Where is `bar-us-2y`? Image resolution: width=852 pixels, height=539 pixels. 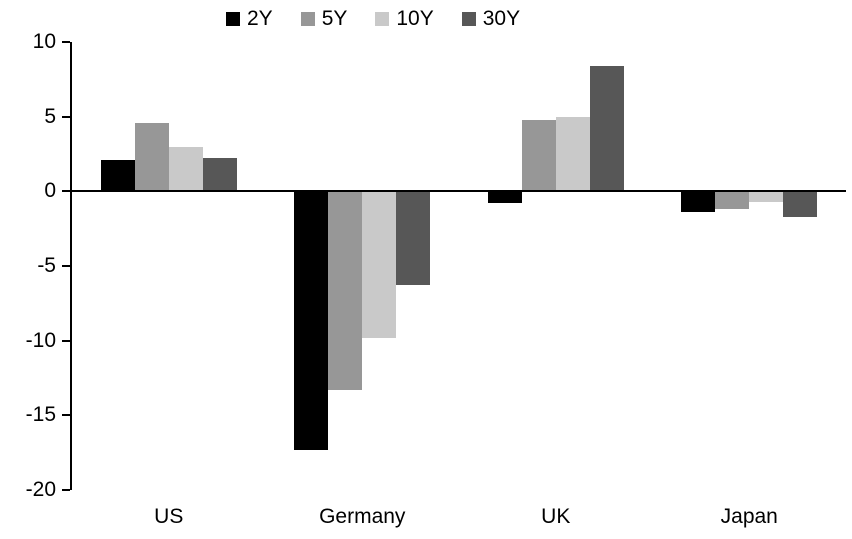
bar-us-2y is located at coordinates (117, 175).